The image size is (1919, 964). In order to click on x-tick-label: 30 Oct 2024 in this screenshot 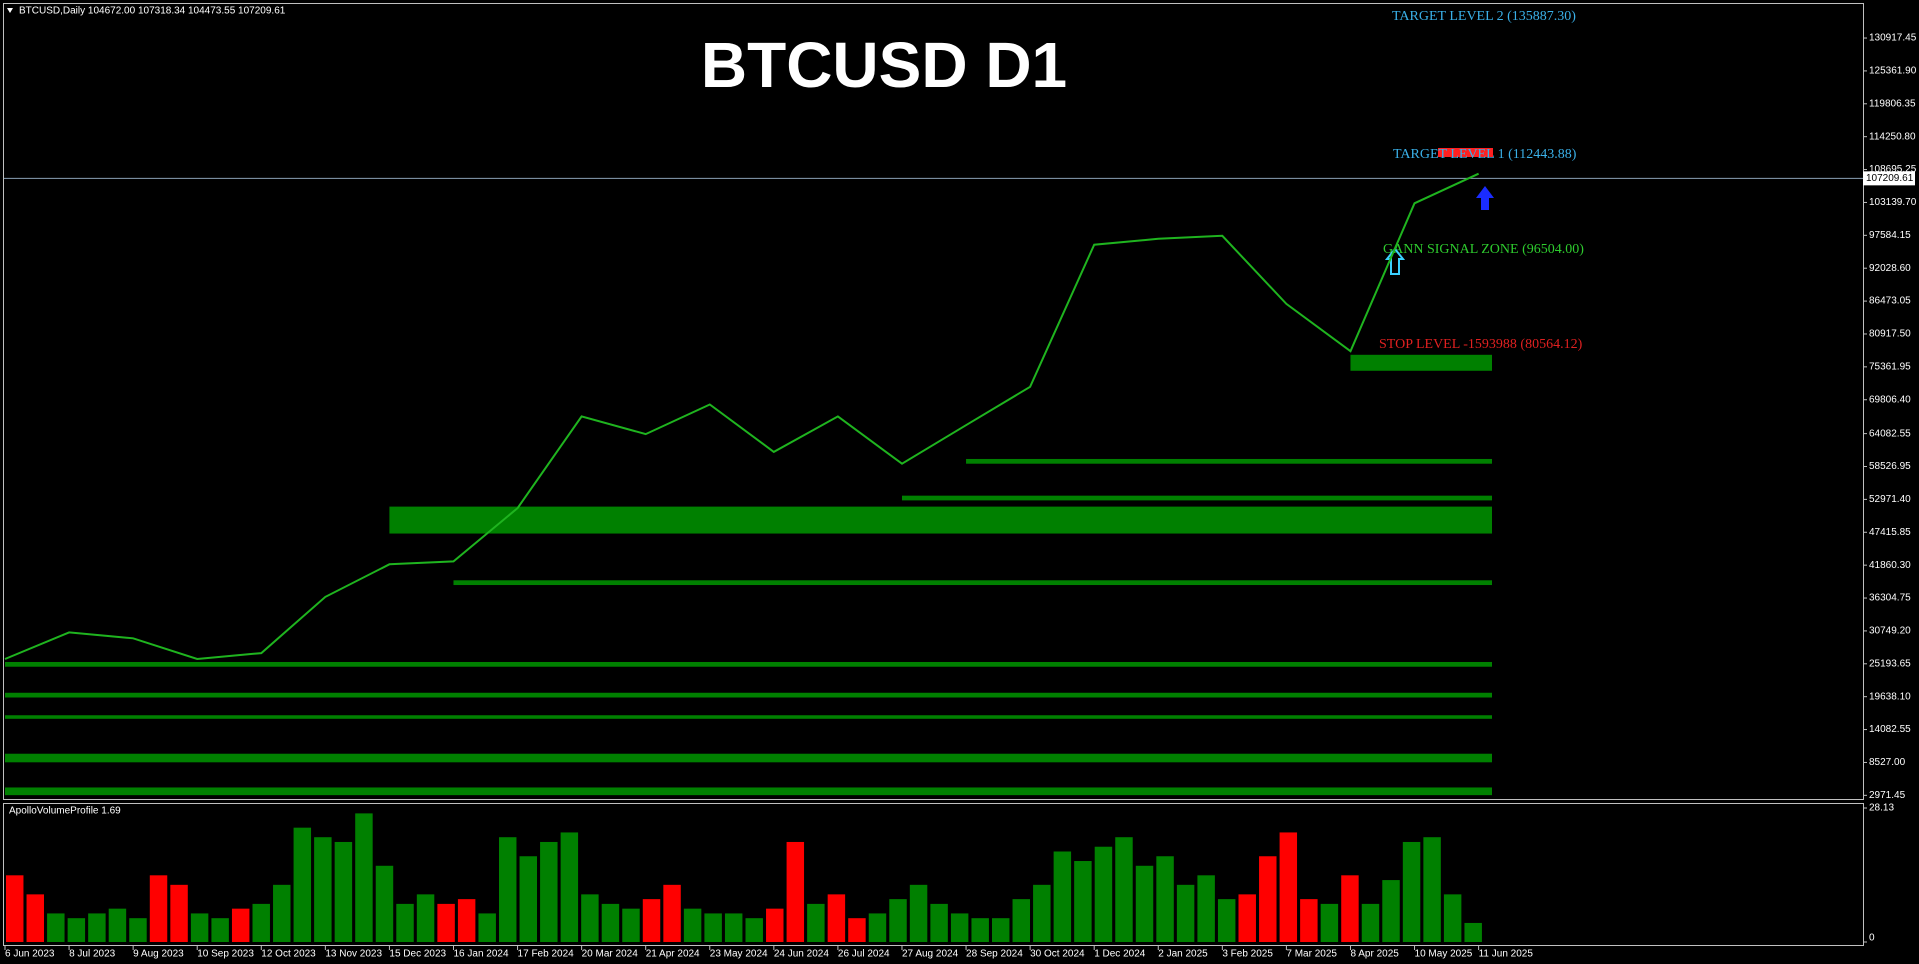, I will do `click(1057, 954)`.